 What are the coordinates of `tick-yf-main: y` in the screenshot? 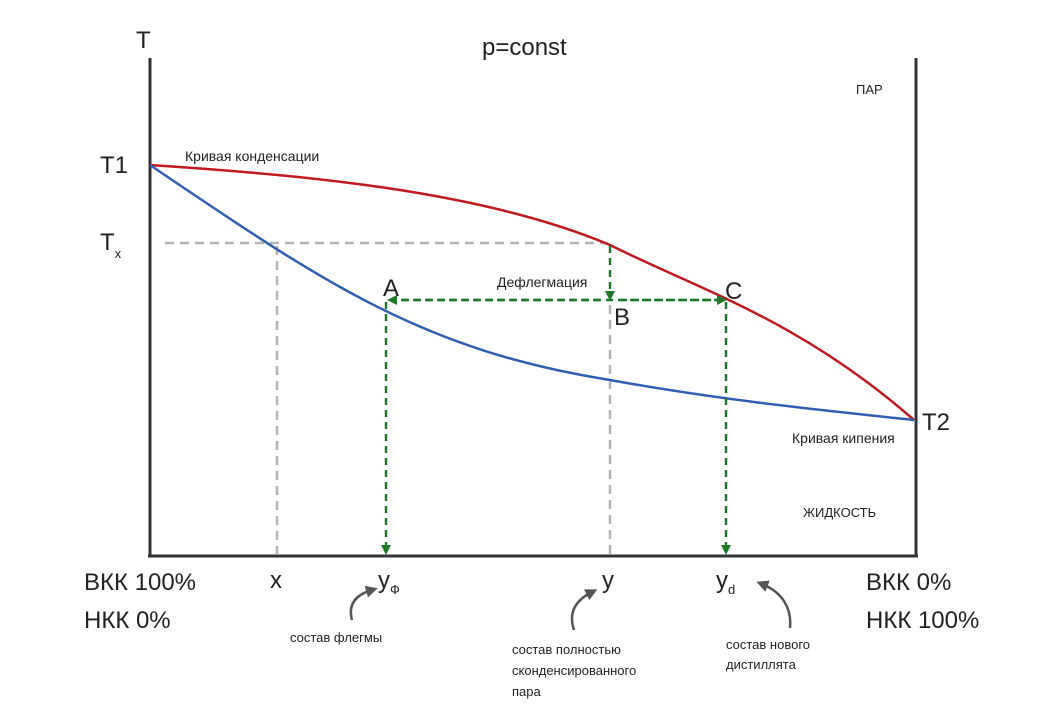 It's located at (384, 580).